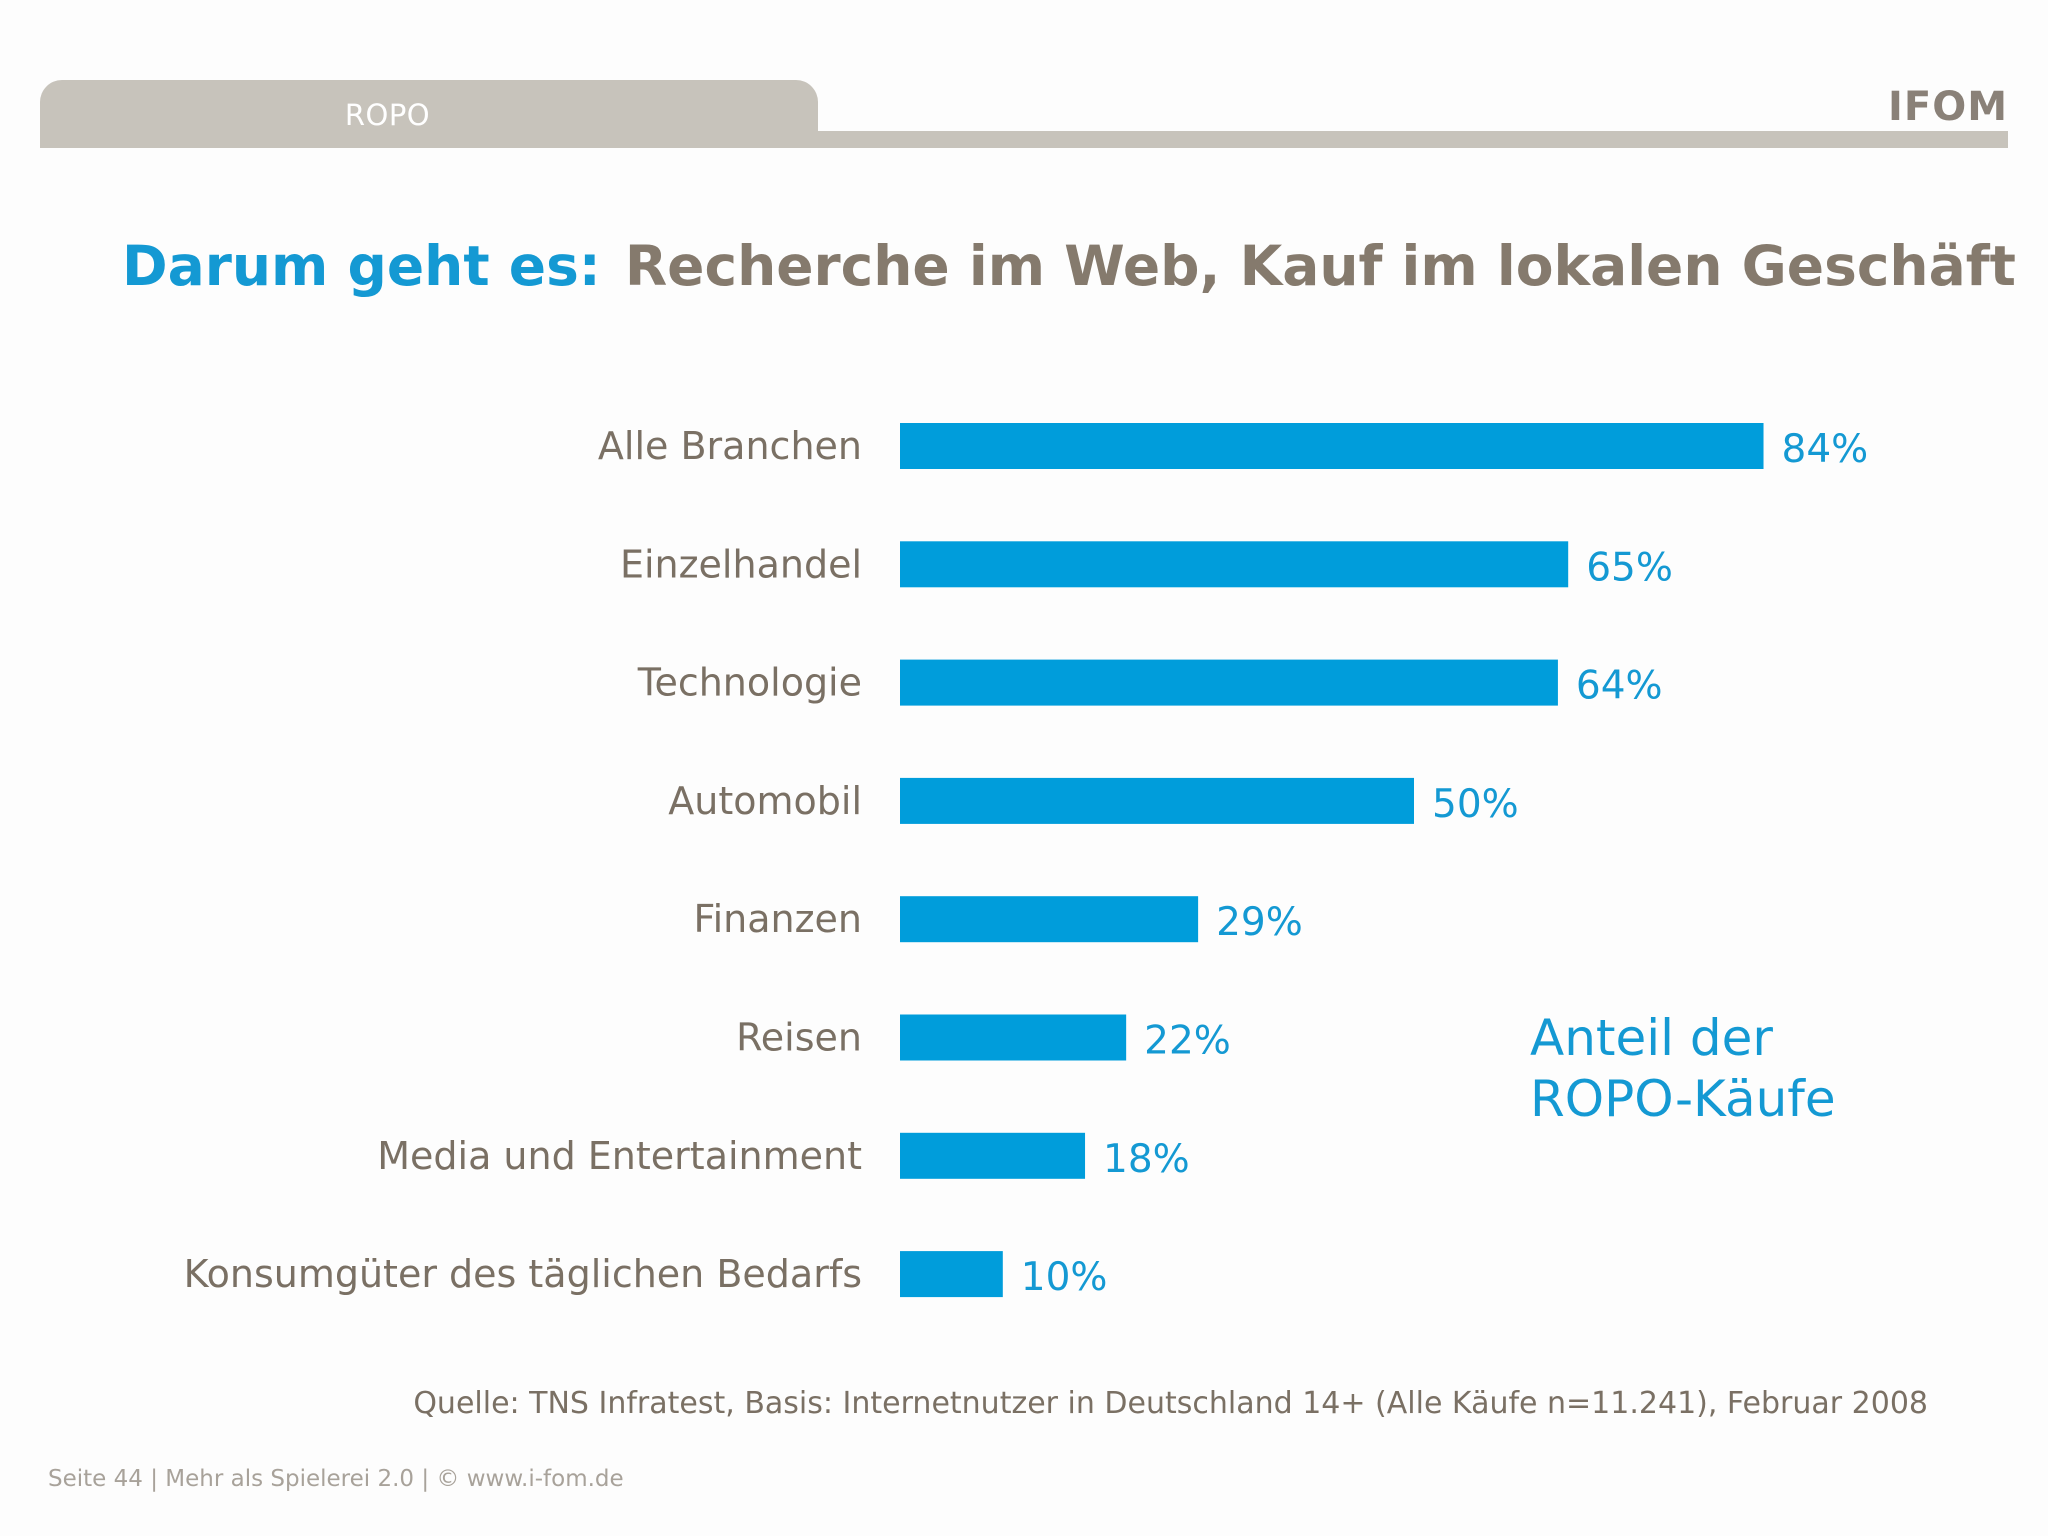  Describe the element at coordinates (1740, 1069) in the screenshot. I see `chart-annotation: Anteil der ROPO-Käufe` at that location.